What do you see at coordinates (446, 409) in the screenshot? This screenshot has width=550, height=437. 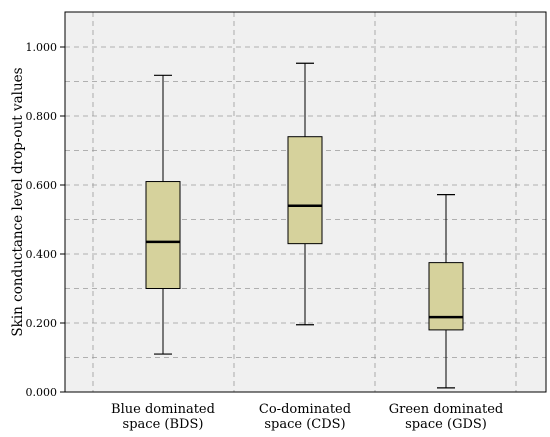 I see `category-label: Green dominated` at bounding box center [446, 409].